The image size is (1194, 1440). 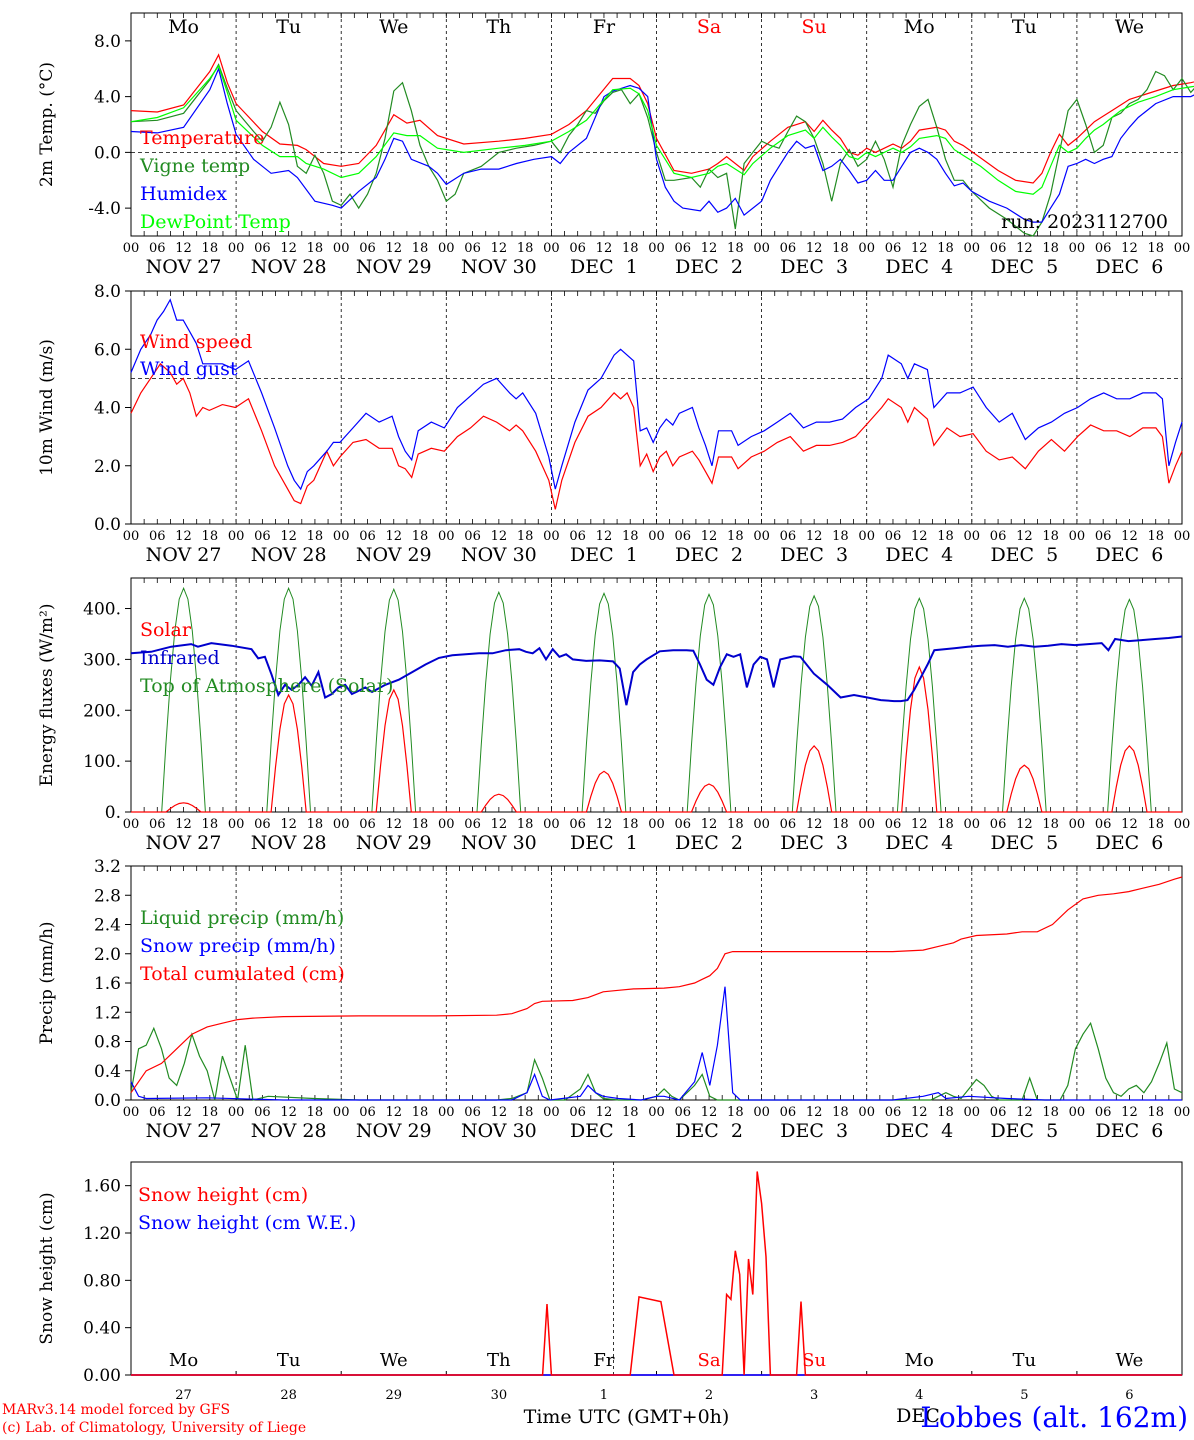 What do you see at coordinates (656, 1273) in the screenshot?
I see `series-line-snow-height-cm-` at bounding box center [656, 1273].